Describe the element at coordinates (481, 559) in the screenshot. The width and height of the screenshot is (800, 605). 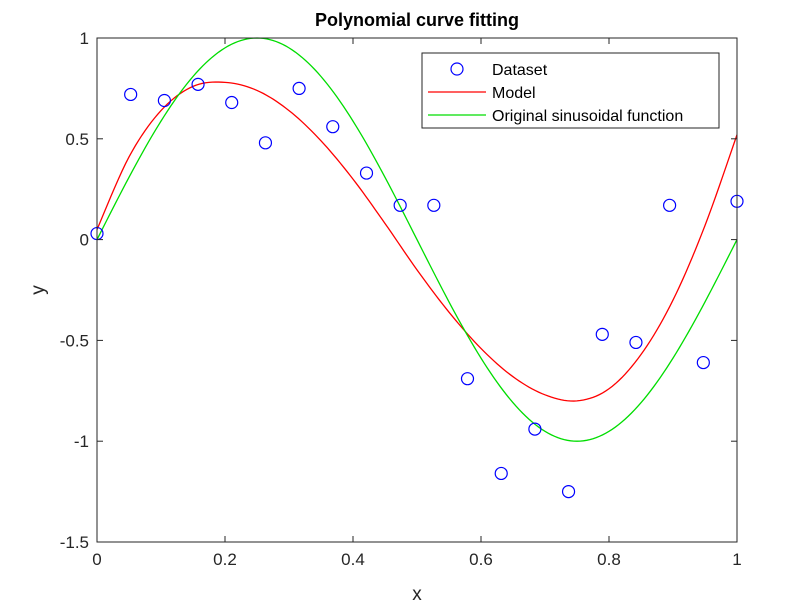
I see `x-tick-label: 0.6` at that location.